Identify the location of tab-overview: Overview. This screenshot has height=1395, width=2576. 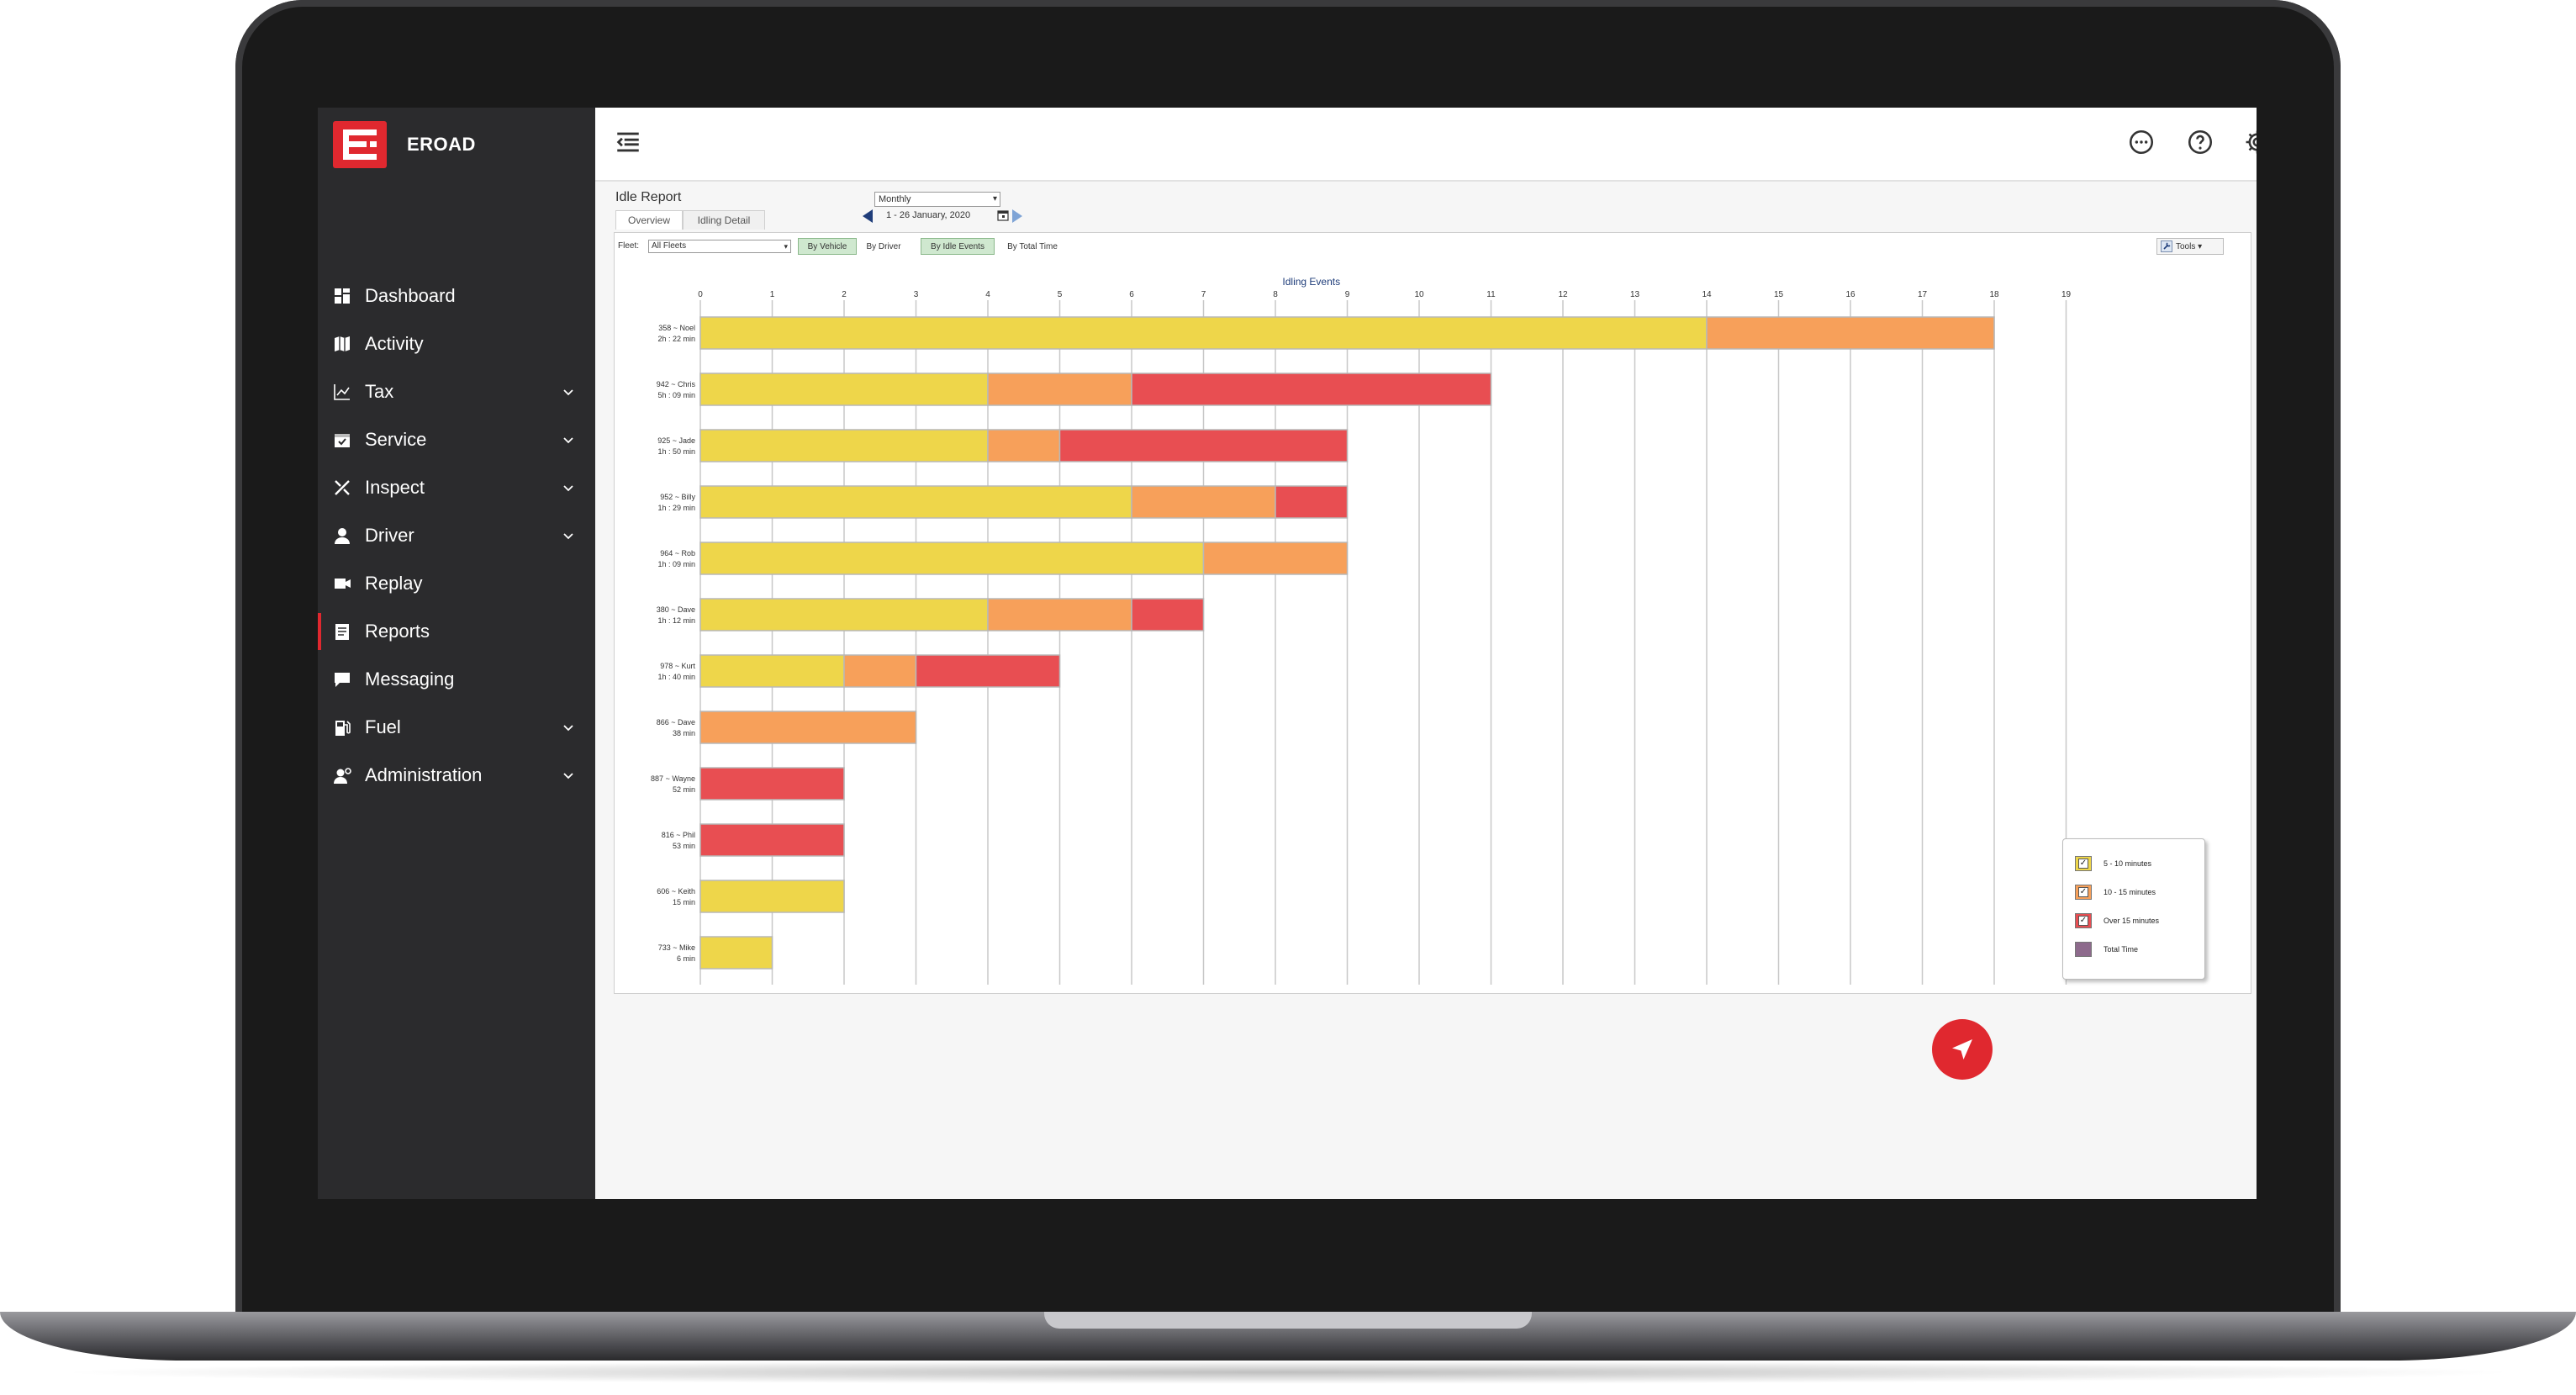
(649, 220).